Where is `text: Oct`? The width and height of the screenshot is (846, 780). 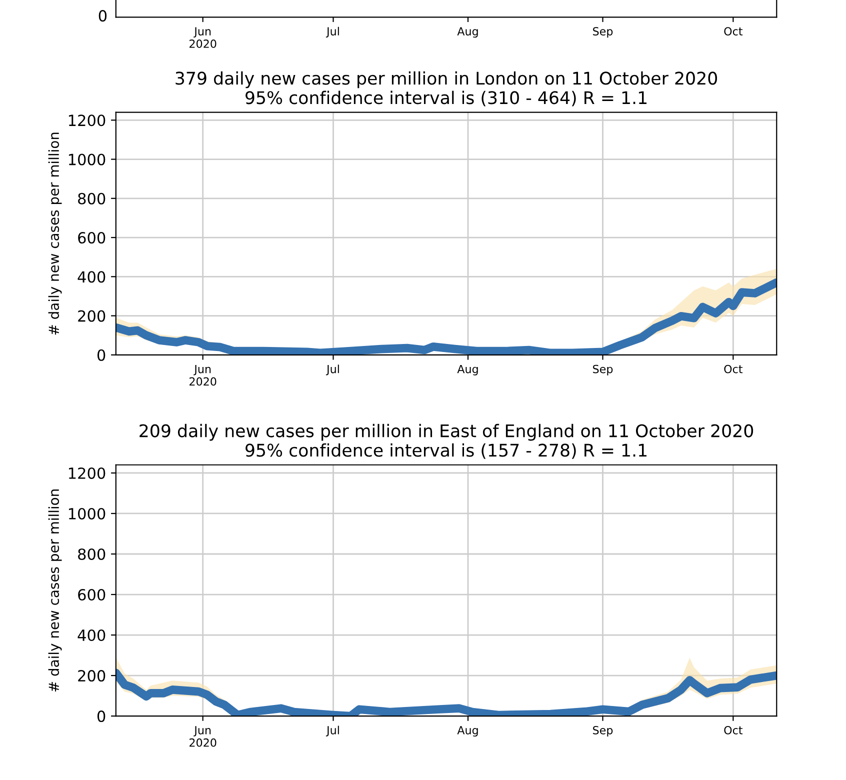 text: Oct is located at coordinates (733, 31).